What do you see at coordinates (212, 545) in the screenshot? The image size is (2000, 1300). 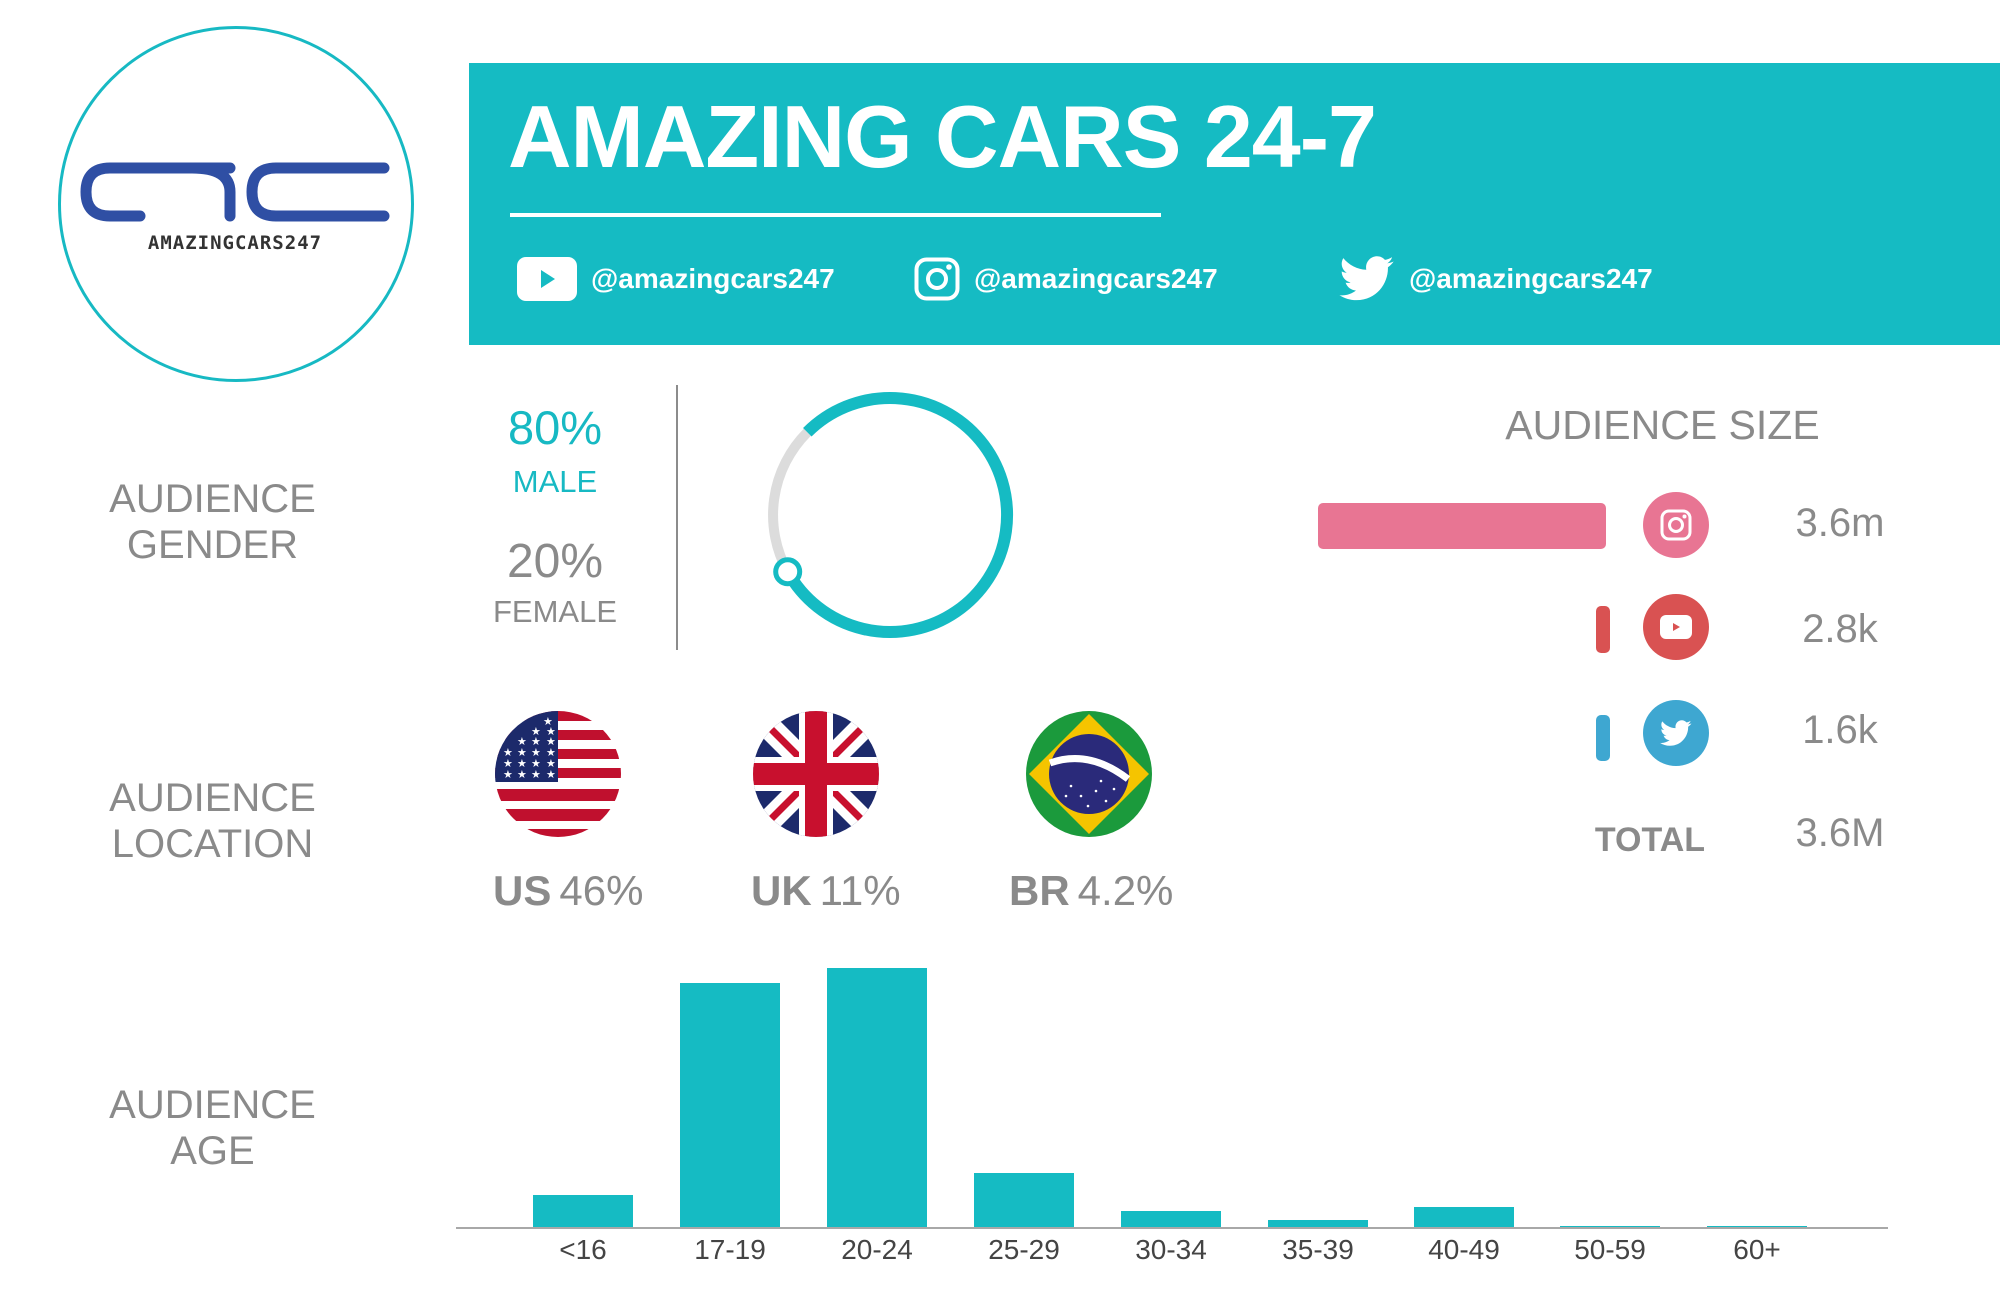 I see `gender-label-line2: GENDER` at bounding box center [212, 545].